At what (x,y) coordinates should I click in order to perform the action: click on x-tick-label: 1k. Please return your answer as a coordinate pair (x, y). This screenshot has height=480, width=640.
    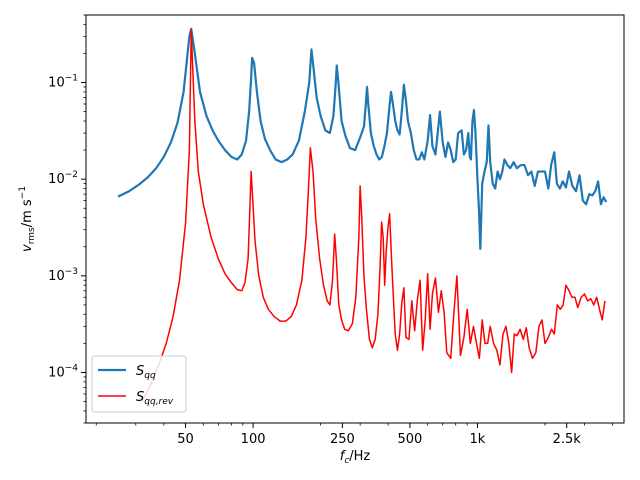
    Looking at the image, I should click on (478, 439).